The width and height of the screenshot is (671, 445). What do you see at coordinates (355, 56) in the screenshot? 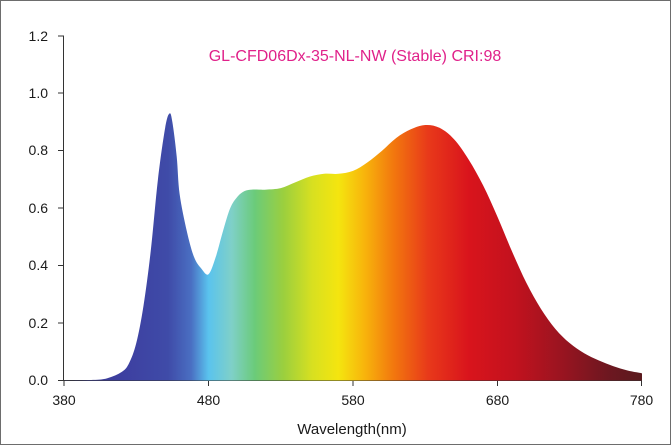
I see `chart-title: GL-CFD06Dx-35-NL-NW (Stable) CRI:98` at bounding box center [355, 56].